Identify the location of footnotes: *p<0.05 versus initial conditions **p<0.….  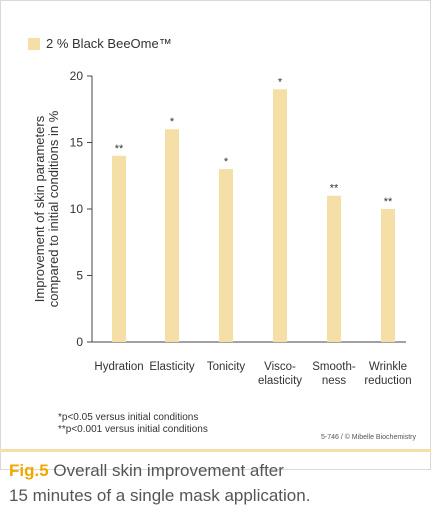
(133, 424).